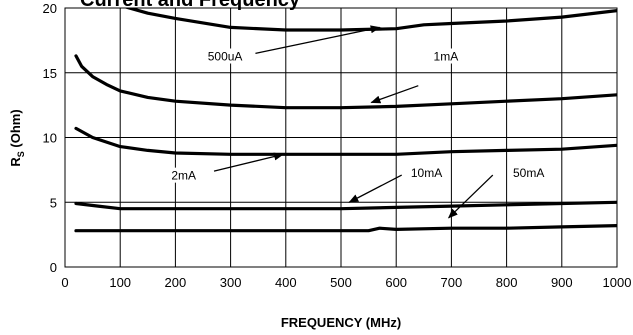 The width and height of the screenshot is (633, 335). Describe the element at coordinates (286, 282) in the screenshot. I see `x-tick-label: 400` at that location.